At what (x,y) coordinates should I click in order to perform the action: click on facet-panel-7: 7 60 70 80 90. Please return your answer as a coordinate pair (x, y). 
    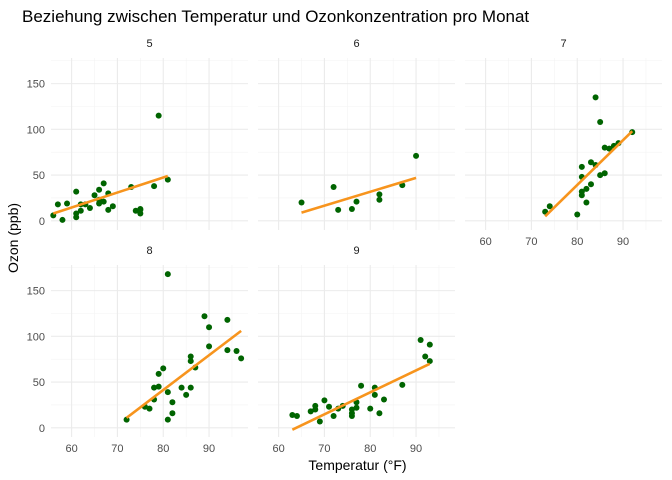
    Looking at the image, I should click on (563, 143).